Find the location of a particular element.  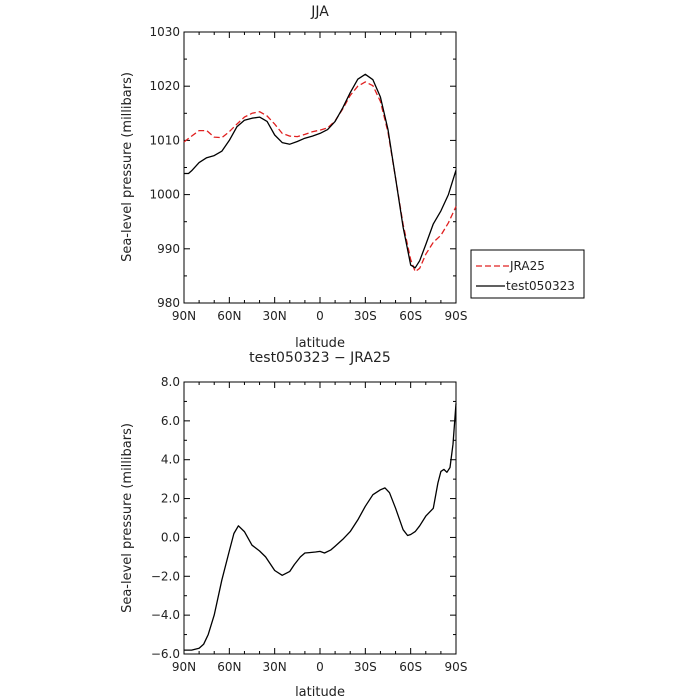

y-tick-label: 1000 is located at coordinates (164, 195).